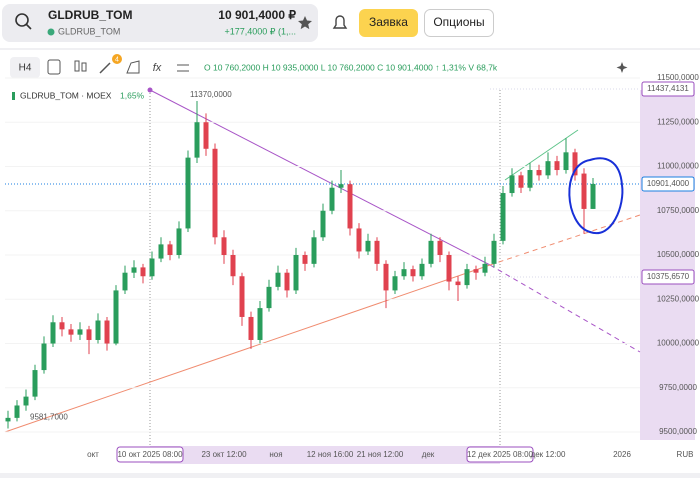  Describe the element at coordinates (49, 417) in the screenshot. I see `annotation: 9581,7000` at that location.